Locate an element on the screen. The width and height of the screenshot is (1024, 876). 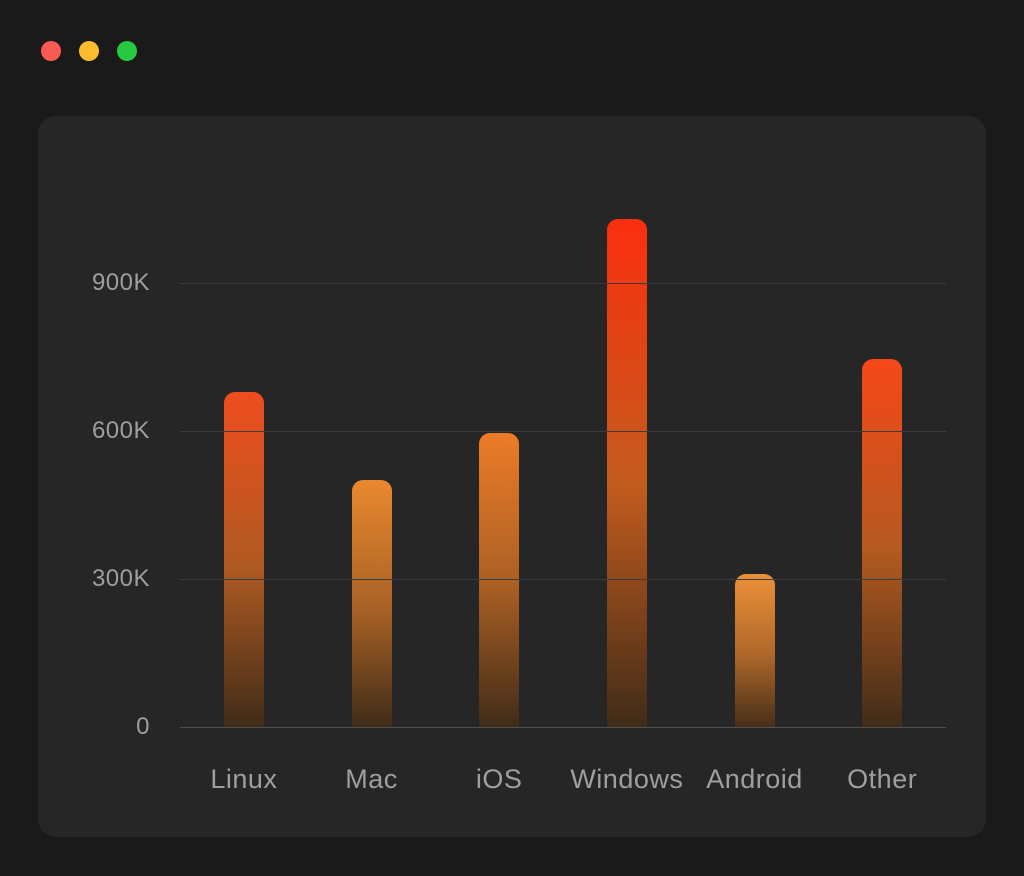
bar-linux is located at coordinates (243, 559).